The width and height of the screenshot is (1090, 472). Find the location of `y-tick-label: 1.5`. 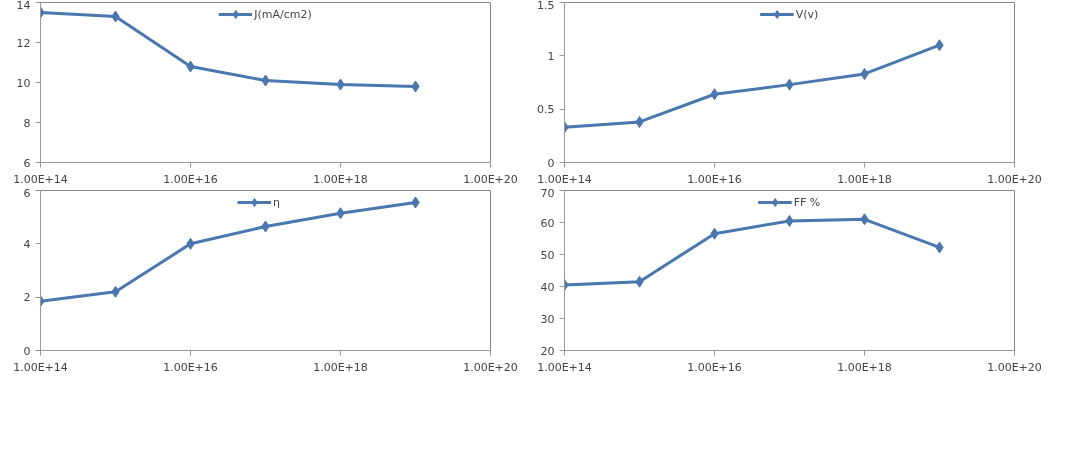

y-tick-label: 1.5 is located at coordinates (546, 6).